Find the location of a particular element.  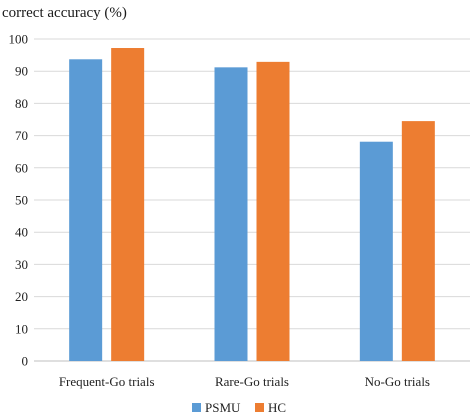

y-tick-label: 40 is located at coordinates (21, 232).